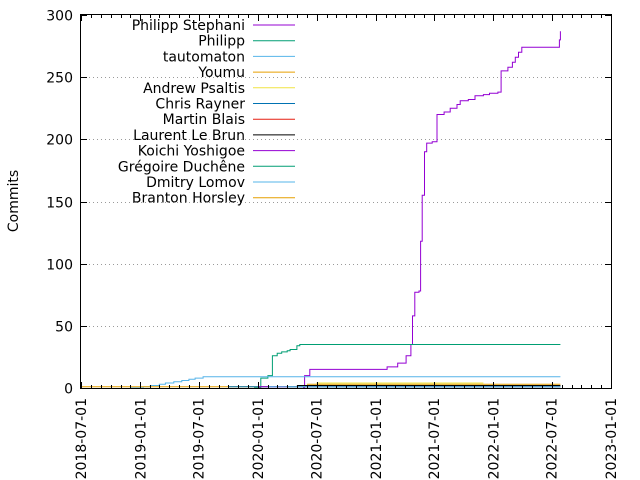 The image size is (640, 480). I want to click on y-tick-label: 50, so click(64, 328).